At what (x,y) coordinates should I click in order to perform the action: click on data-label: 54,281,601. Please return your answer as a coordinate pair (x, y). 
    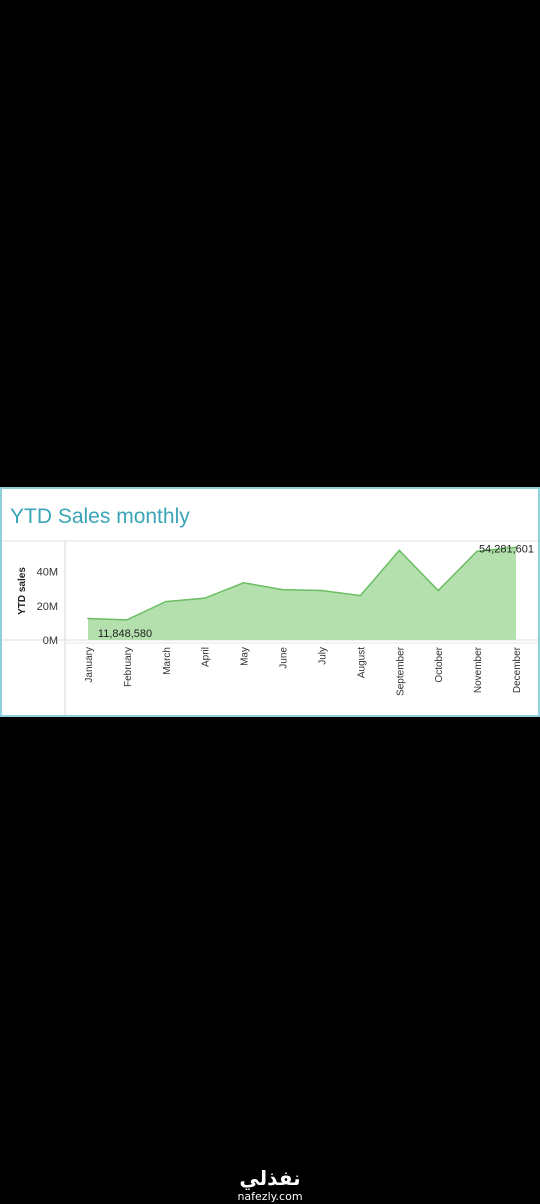
    Looking at the image, I should click on (506, 549).